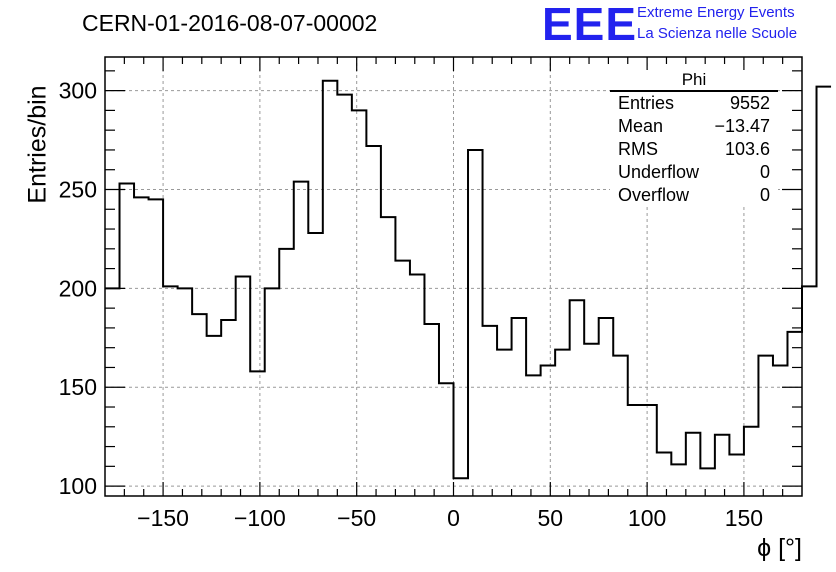  I want to click on chart-title: CERN-01-2016-08-07-00002, so click(230, 23).